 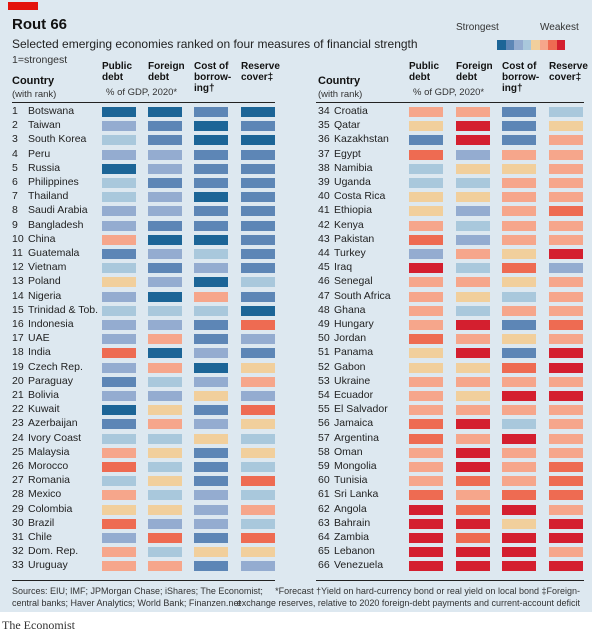 I want to click on country-name: Paraguay, so click(x=50, y=380).